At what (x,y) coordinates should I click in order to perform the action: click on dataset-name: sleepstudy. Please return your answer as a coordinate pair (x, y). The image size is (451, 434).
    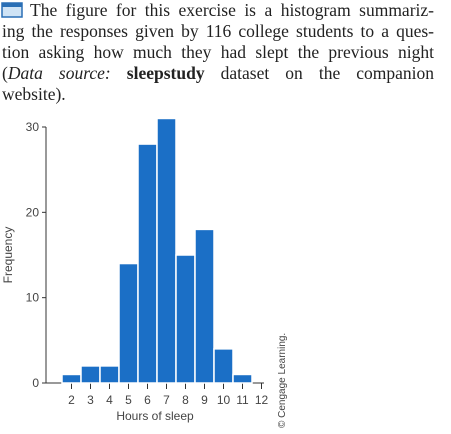
    Looking at the image, I should click on (165, 73).